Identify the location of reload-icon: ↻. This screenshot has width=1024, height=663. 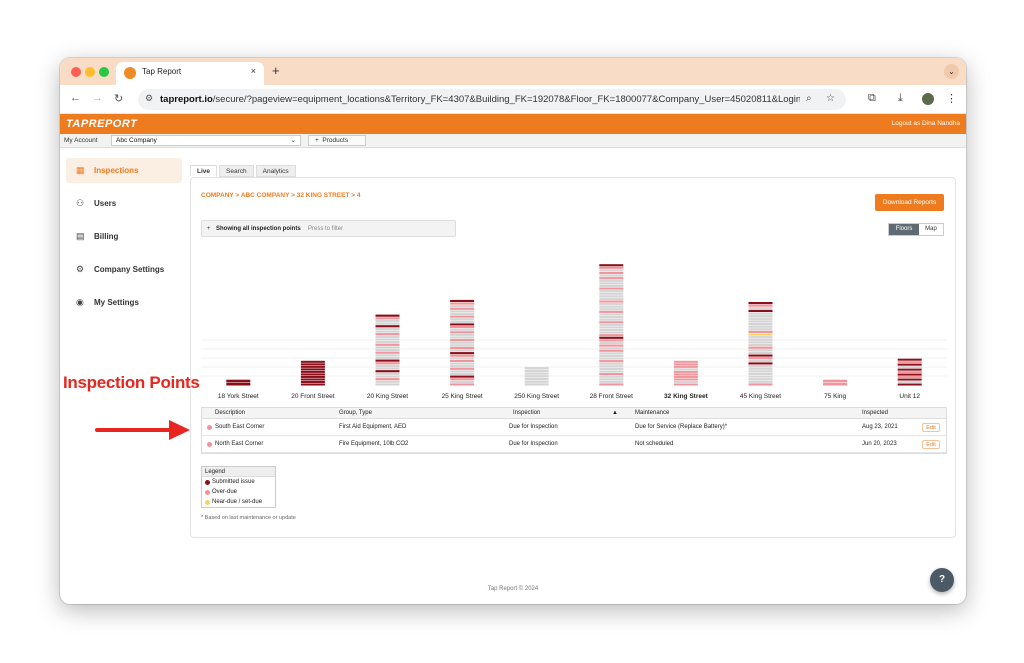
(119, 99).